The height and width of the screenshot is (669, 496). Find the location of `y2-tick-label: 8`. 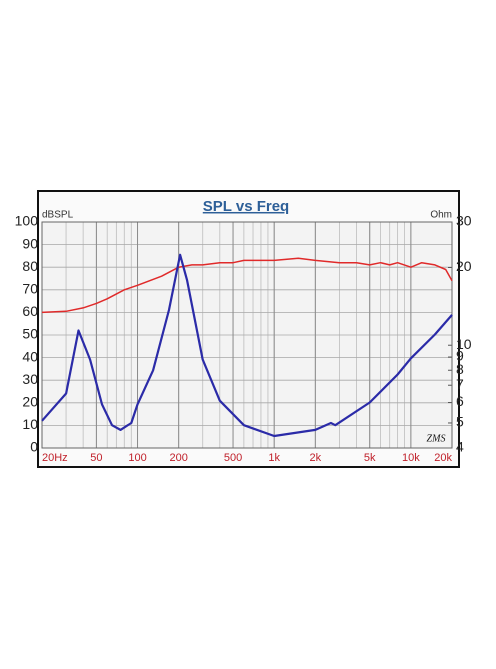

y2-tick-label: 8 is located at coordinates (460, 369).